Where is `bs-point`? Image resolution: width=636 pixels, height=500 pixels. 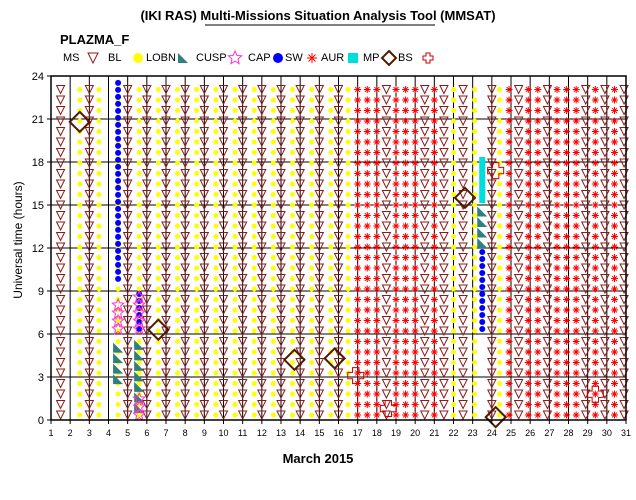
bs-point is located at coordinates (356, 376).